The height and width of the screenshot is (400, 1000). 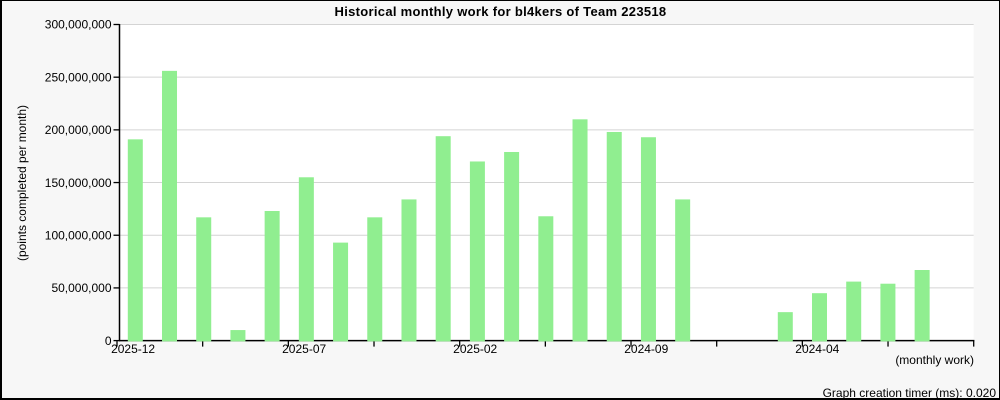 What do you see at coordinates (22, 183) in the screenshot?
I see `y-axis-label: (points completed per month)` at bounding box center [22, 183].